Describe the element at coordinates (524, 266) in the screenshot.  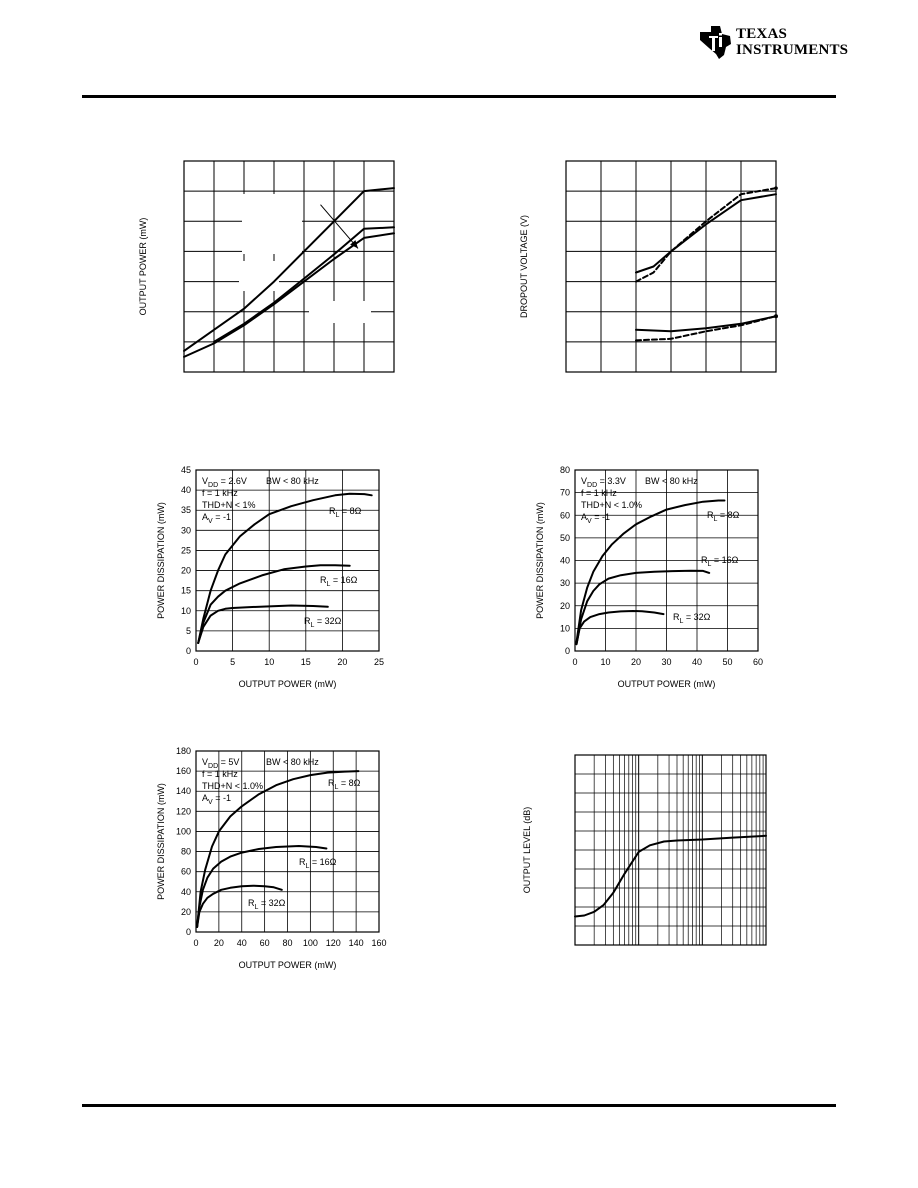
I see `y-axis-label: DROPOUT VOLTAGE (V)` at that location.